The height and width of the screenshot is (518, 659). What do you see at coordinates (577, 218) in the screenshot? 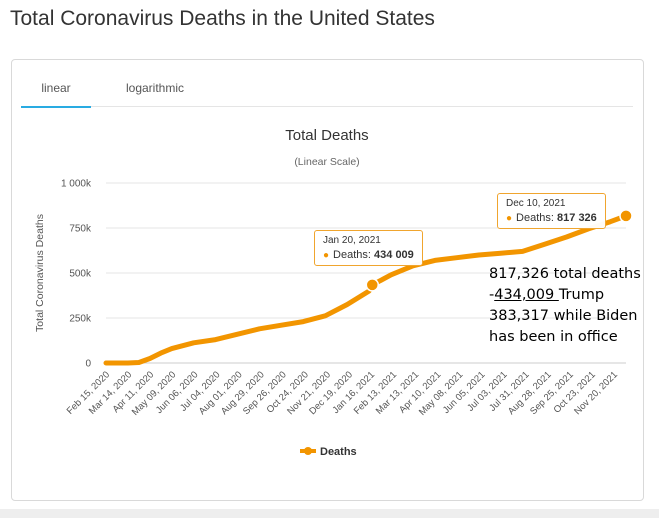
I see `tooltip-value: 817 326` at bounding box center [577, 218].